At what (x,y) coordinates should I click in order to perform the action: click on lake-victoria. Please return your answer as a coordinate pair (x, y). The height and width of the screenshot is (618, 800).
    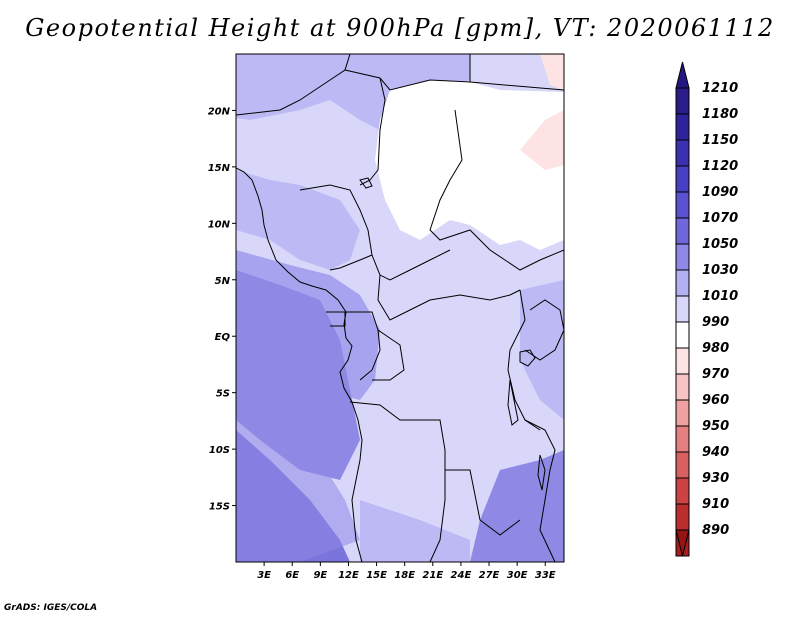
    Looking at the image, I should click on (527, 358).